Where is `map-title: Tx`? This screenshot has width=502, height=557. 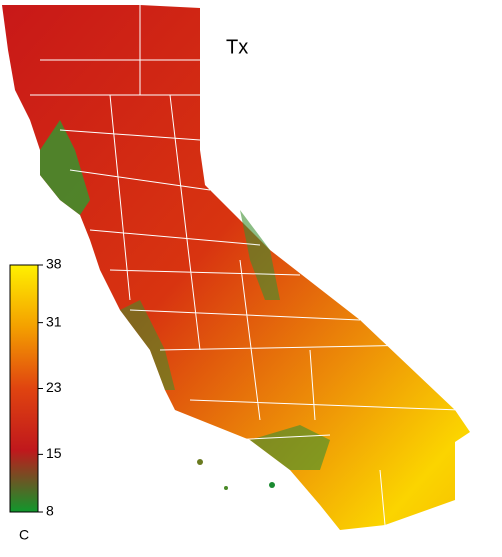 map-title: Tx is located at coordinates (237, 47).